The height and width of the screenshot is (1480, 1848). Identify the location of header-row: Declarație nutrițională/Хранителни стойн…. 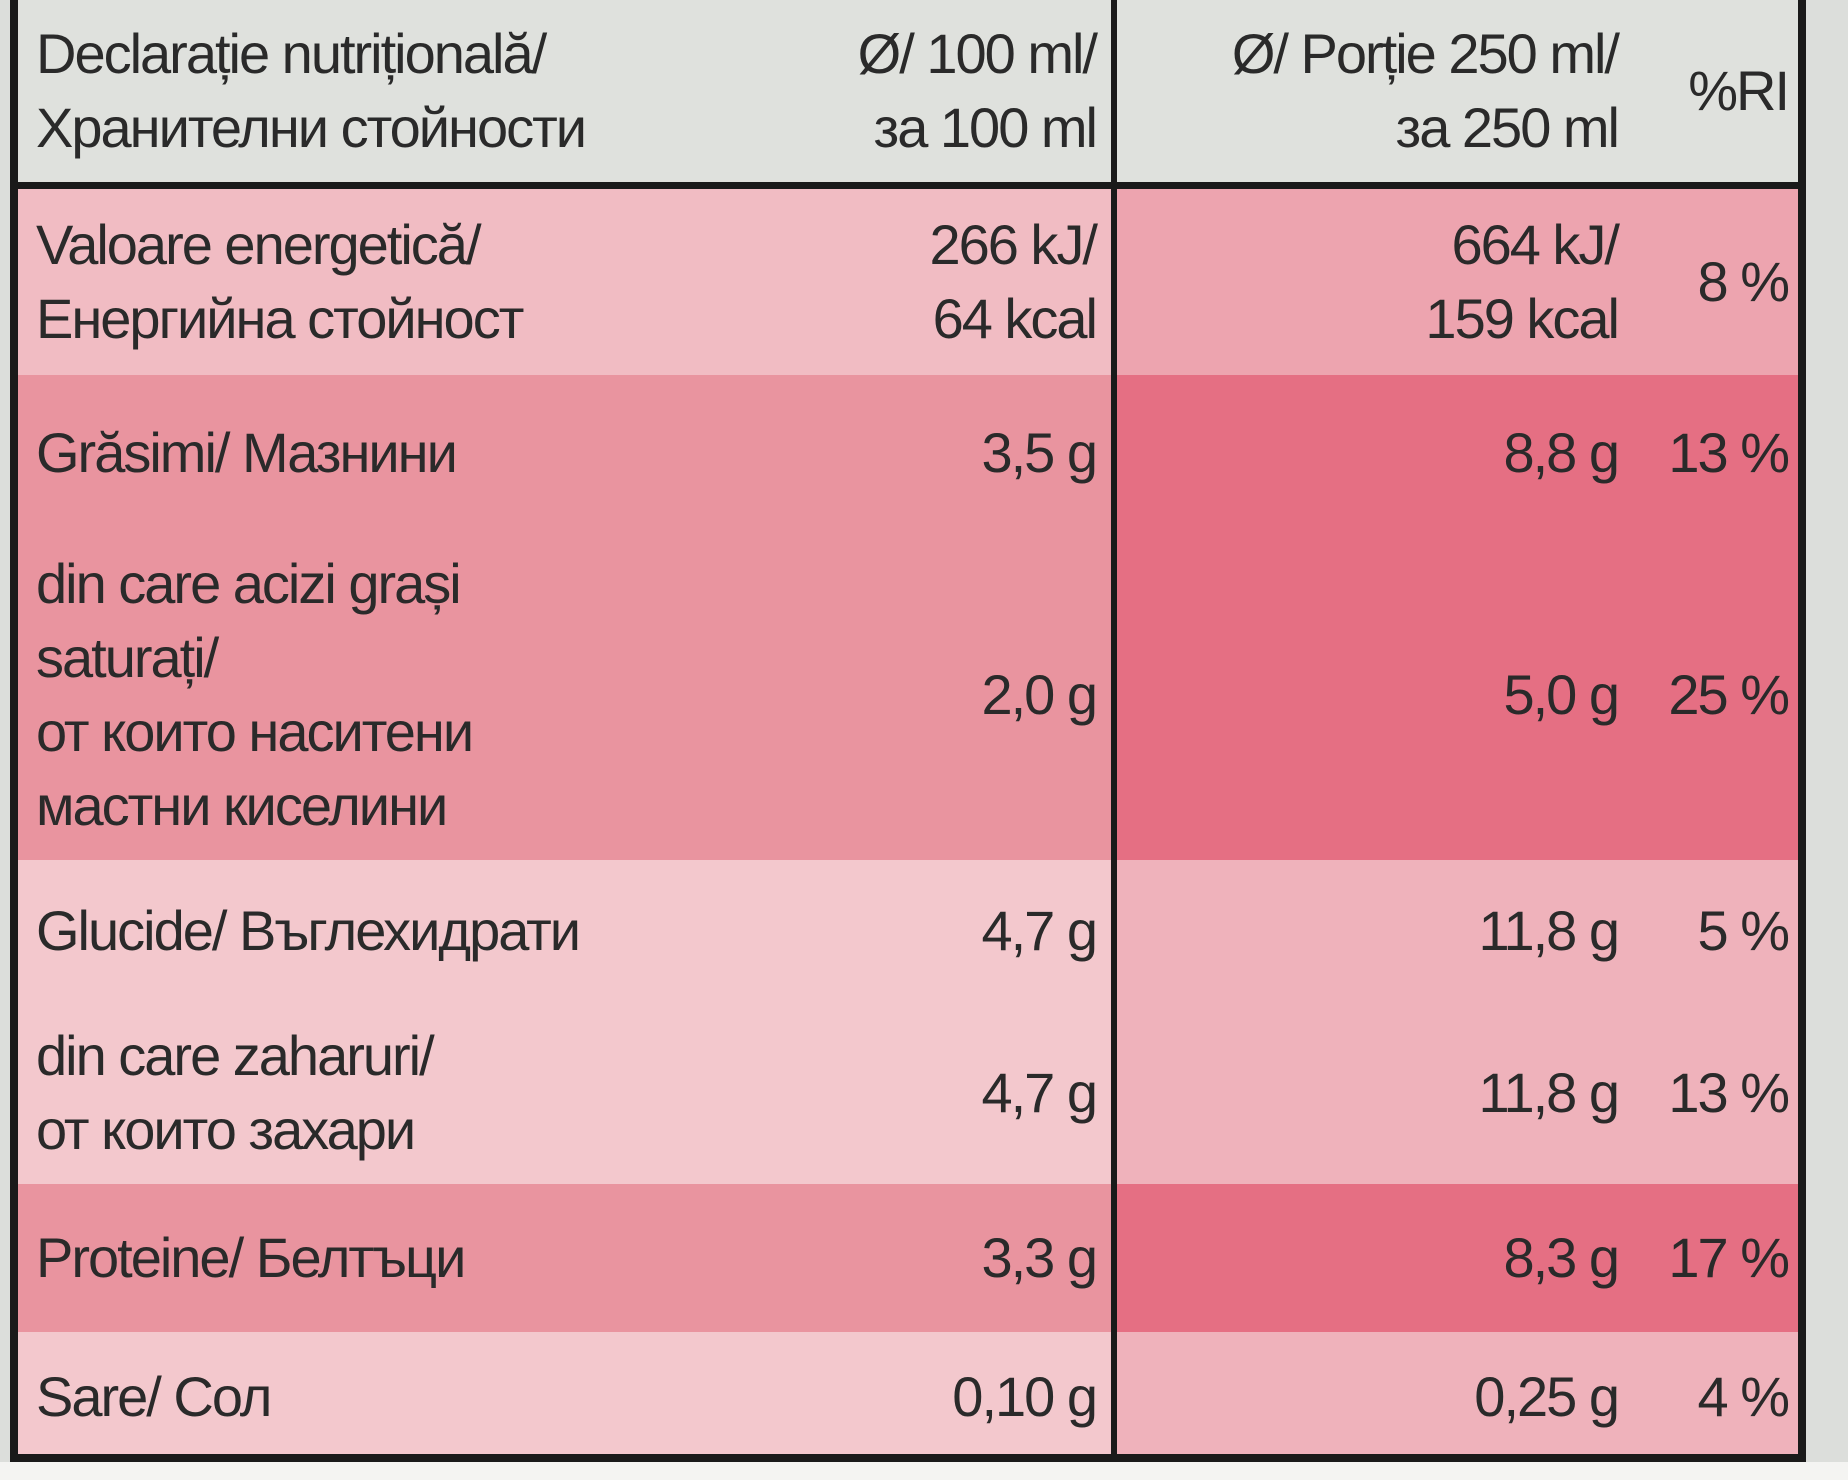
(908, 91).